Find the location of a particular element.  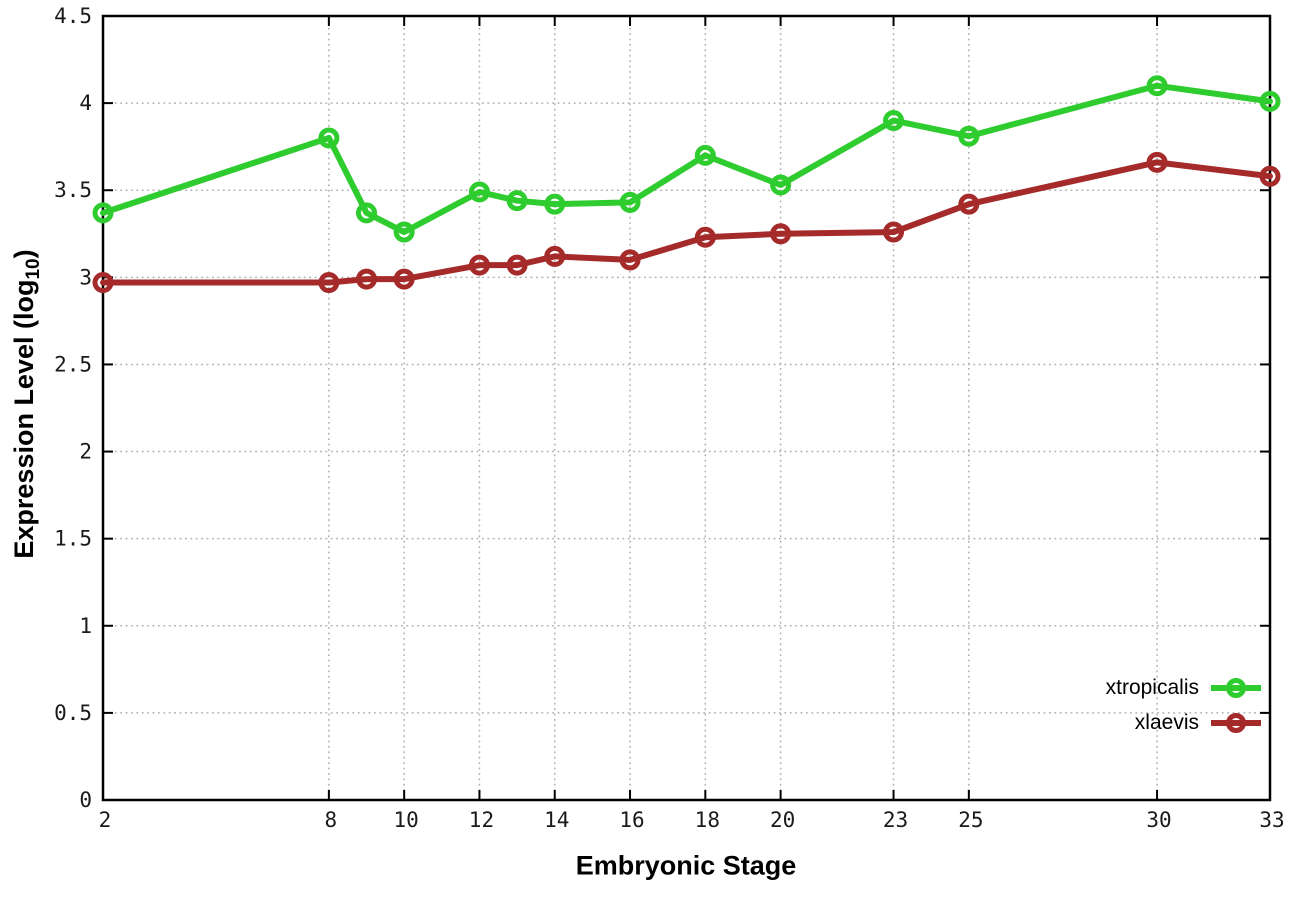

legend-item-xlaevis: xlaevis is located at coordinates (1199, 723).